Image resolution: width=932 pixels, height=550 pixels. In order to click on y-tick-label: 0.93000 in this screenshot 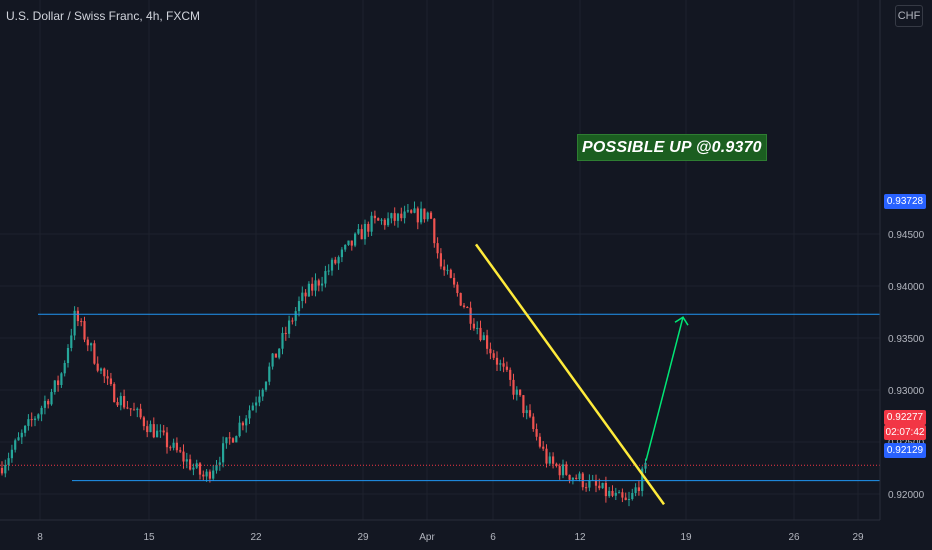, I will do `click(906, 391)`.